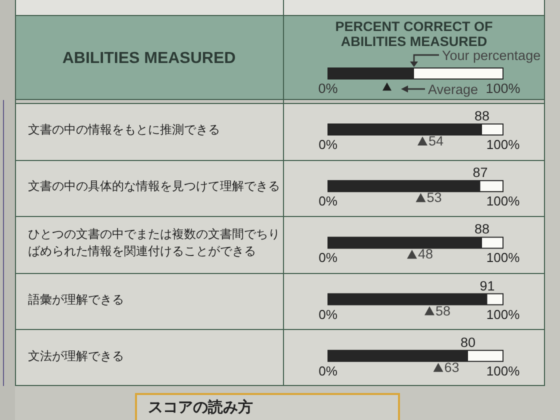 Image resolution: width=560 pixels, height=420 pixels. Describe the element at coordinates (154, 186) in the screenshot. I see `y-tick-label: 文書の中の具体的な情報を見つけて理解できる` at that location.